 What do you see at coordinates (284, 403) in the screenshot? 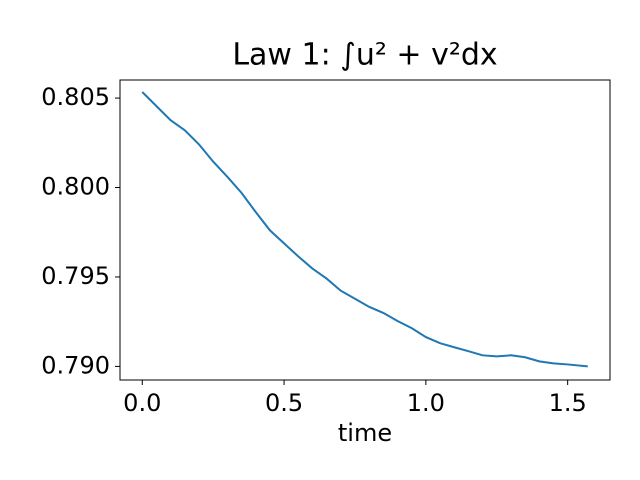
I see `x-tick-label: 0.5` at bounding box center [284, 403].